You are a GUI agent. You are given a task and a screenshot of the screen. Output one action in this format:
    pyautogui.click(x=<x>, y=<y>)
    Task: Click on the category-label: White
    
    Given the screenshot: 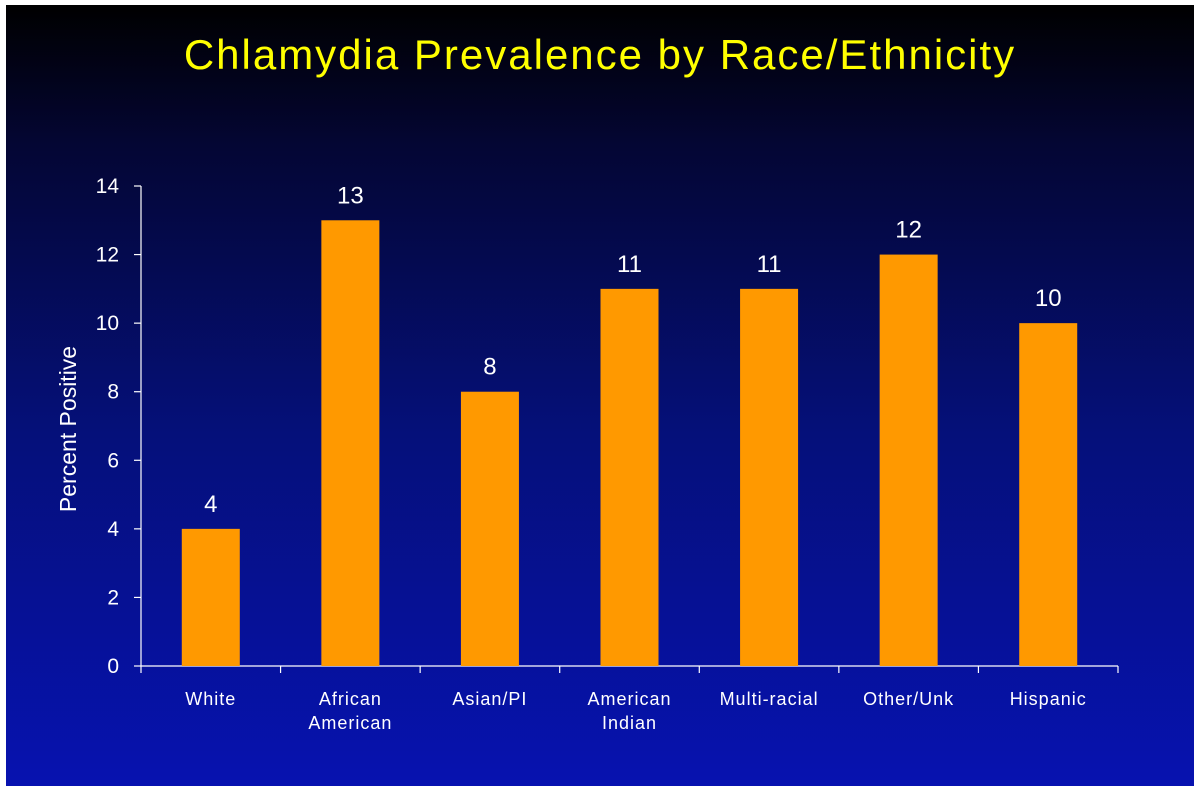 What is the action you would take?
    pyautogui.click(x=210, y=699)
    